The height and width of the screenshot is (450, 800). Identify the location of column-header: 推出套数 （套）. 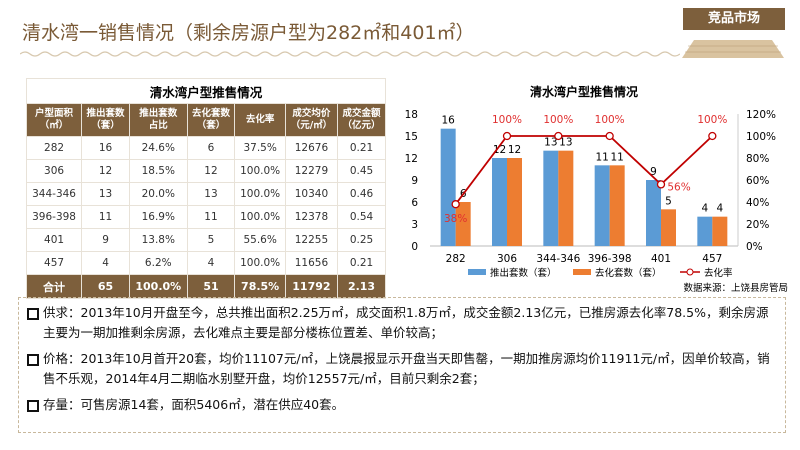
(106, 120).